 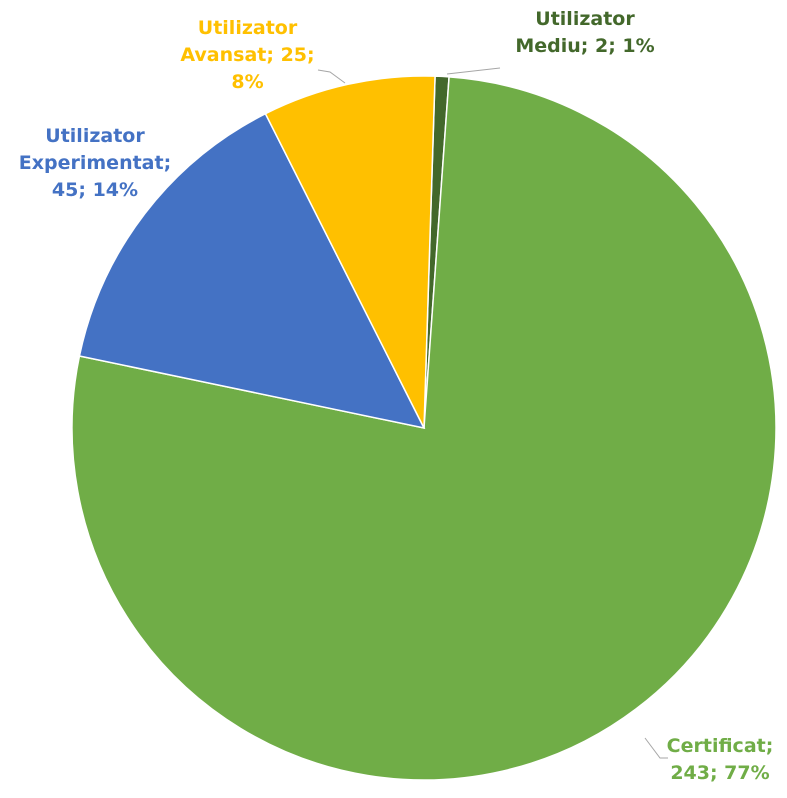 I want to click on category-name: Utilizator Avansat, so click(x=239, y=41).